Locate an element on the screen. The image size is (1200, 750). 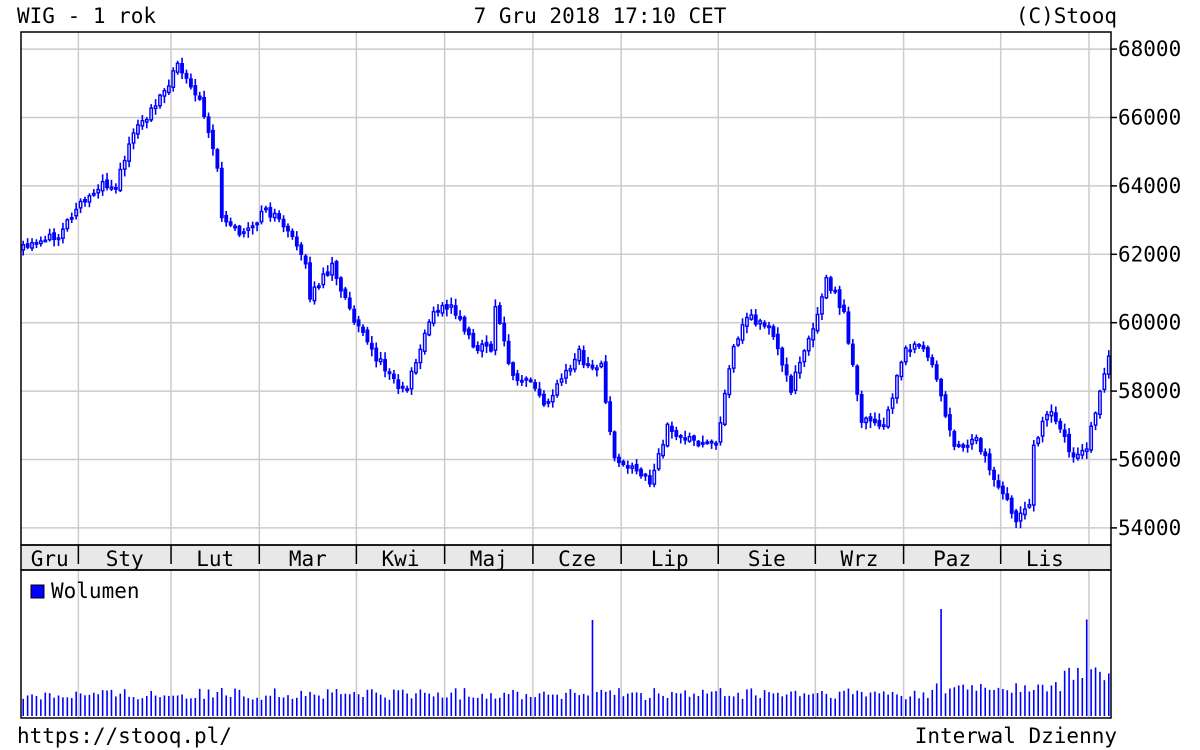
month-label: Lip is located at coordinates (670, 559).